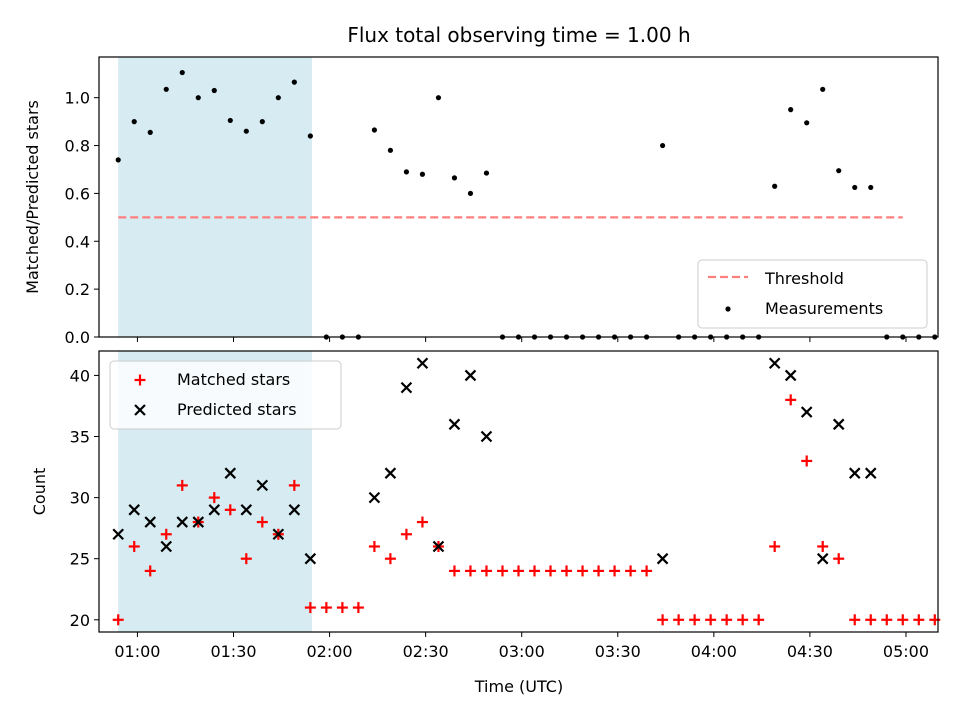 The height and width of the screenshot is (720, 960). I want to click on y-tick-label: 0.6, so click(77, 193).